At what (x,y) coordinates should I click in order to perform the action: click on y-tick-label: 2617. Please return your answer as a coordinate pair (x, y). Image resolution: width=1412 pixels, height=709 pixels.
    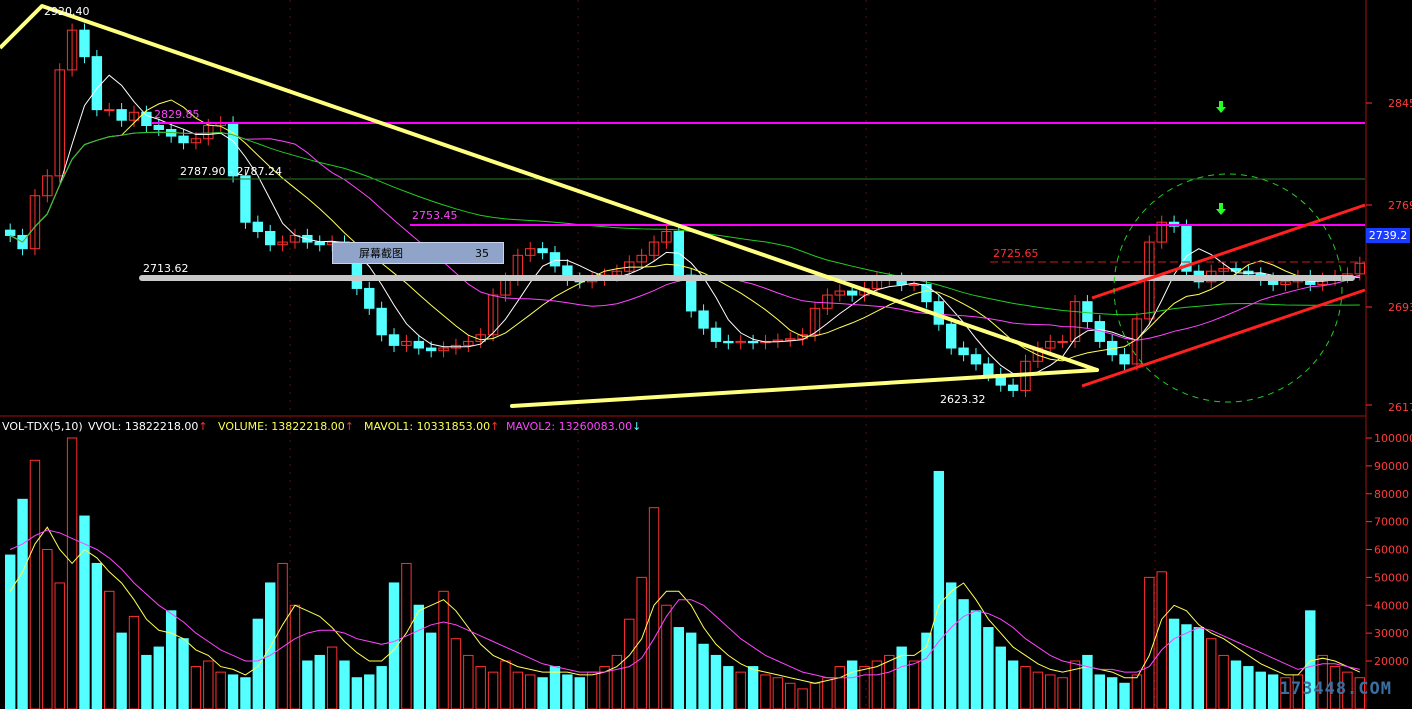
    Looking at the image, I should click on (1400, 407).